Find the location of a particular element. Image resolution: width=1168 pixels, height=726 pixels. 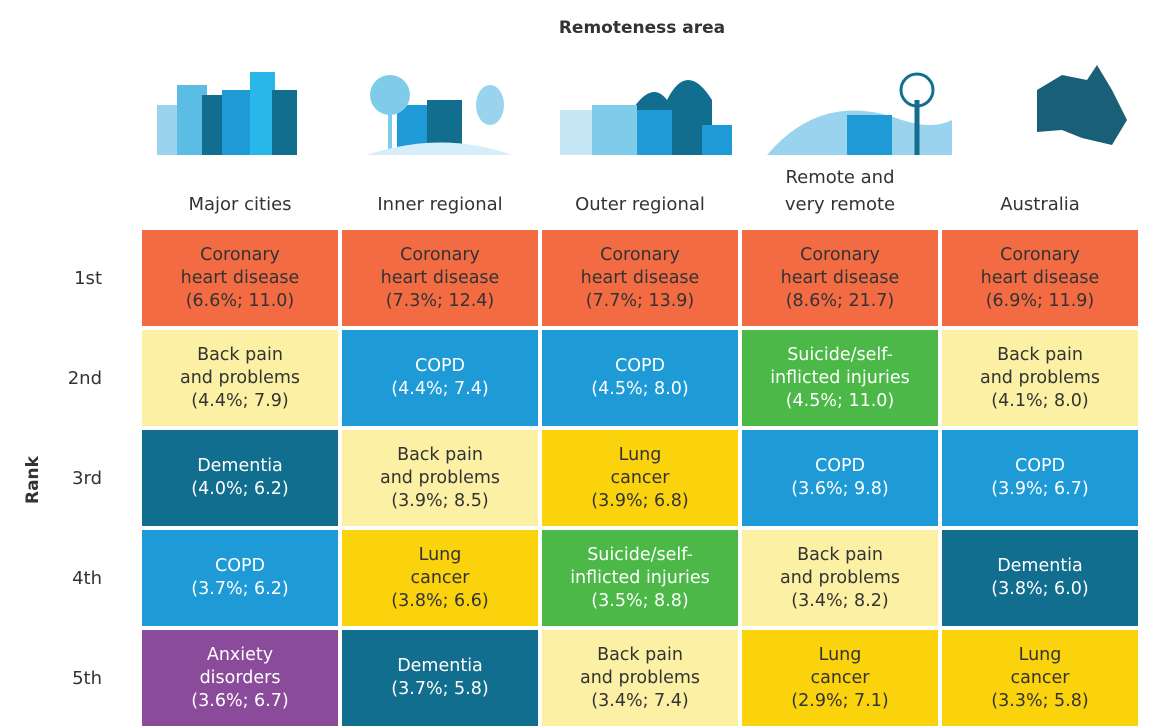

table-cell: Back pain and problems (3.4%; 8.2) is located at coordinates (840, 578).